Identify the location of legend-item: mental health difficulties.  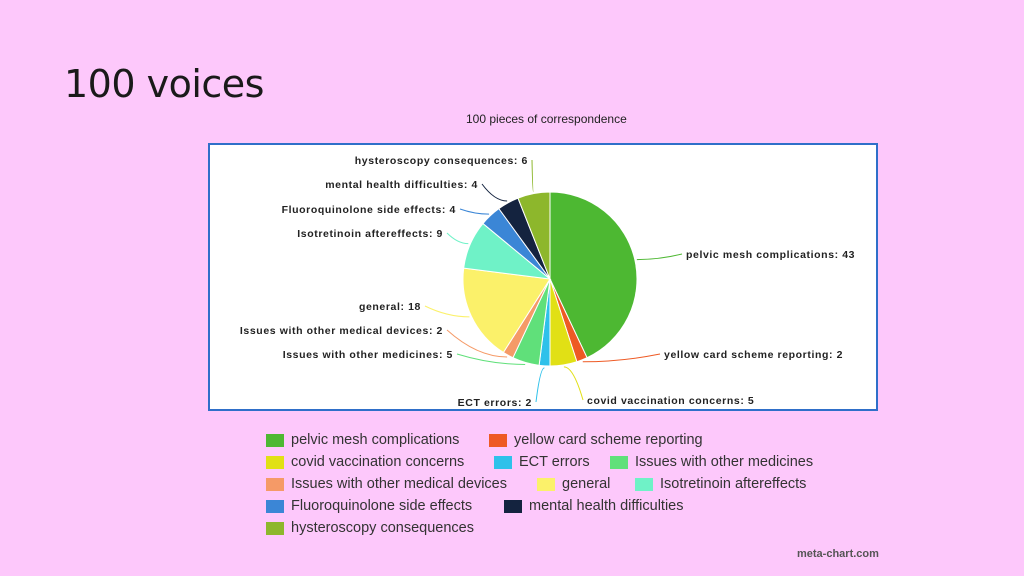
(594, 506).